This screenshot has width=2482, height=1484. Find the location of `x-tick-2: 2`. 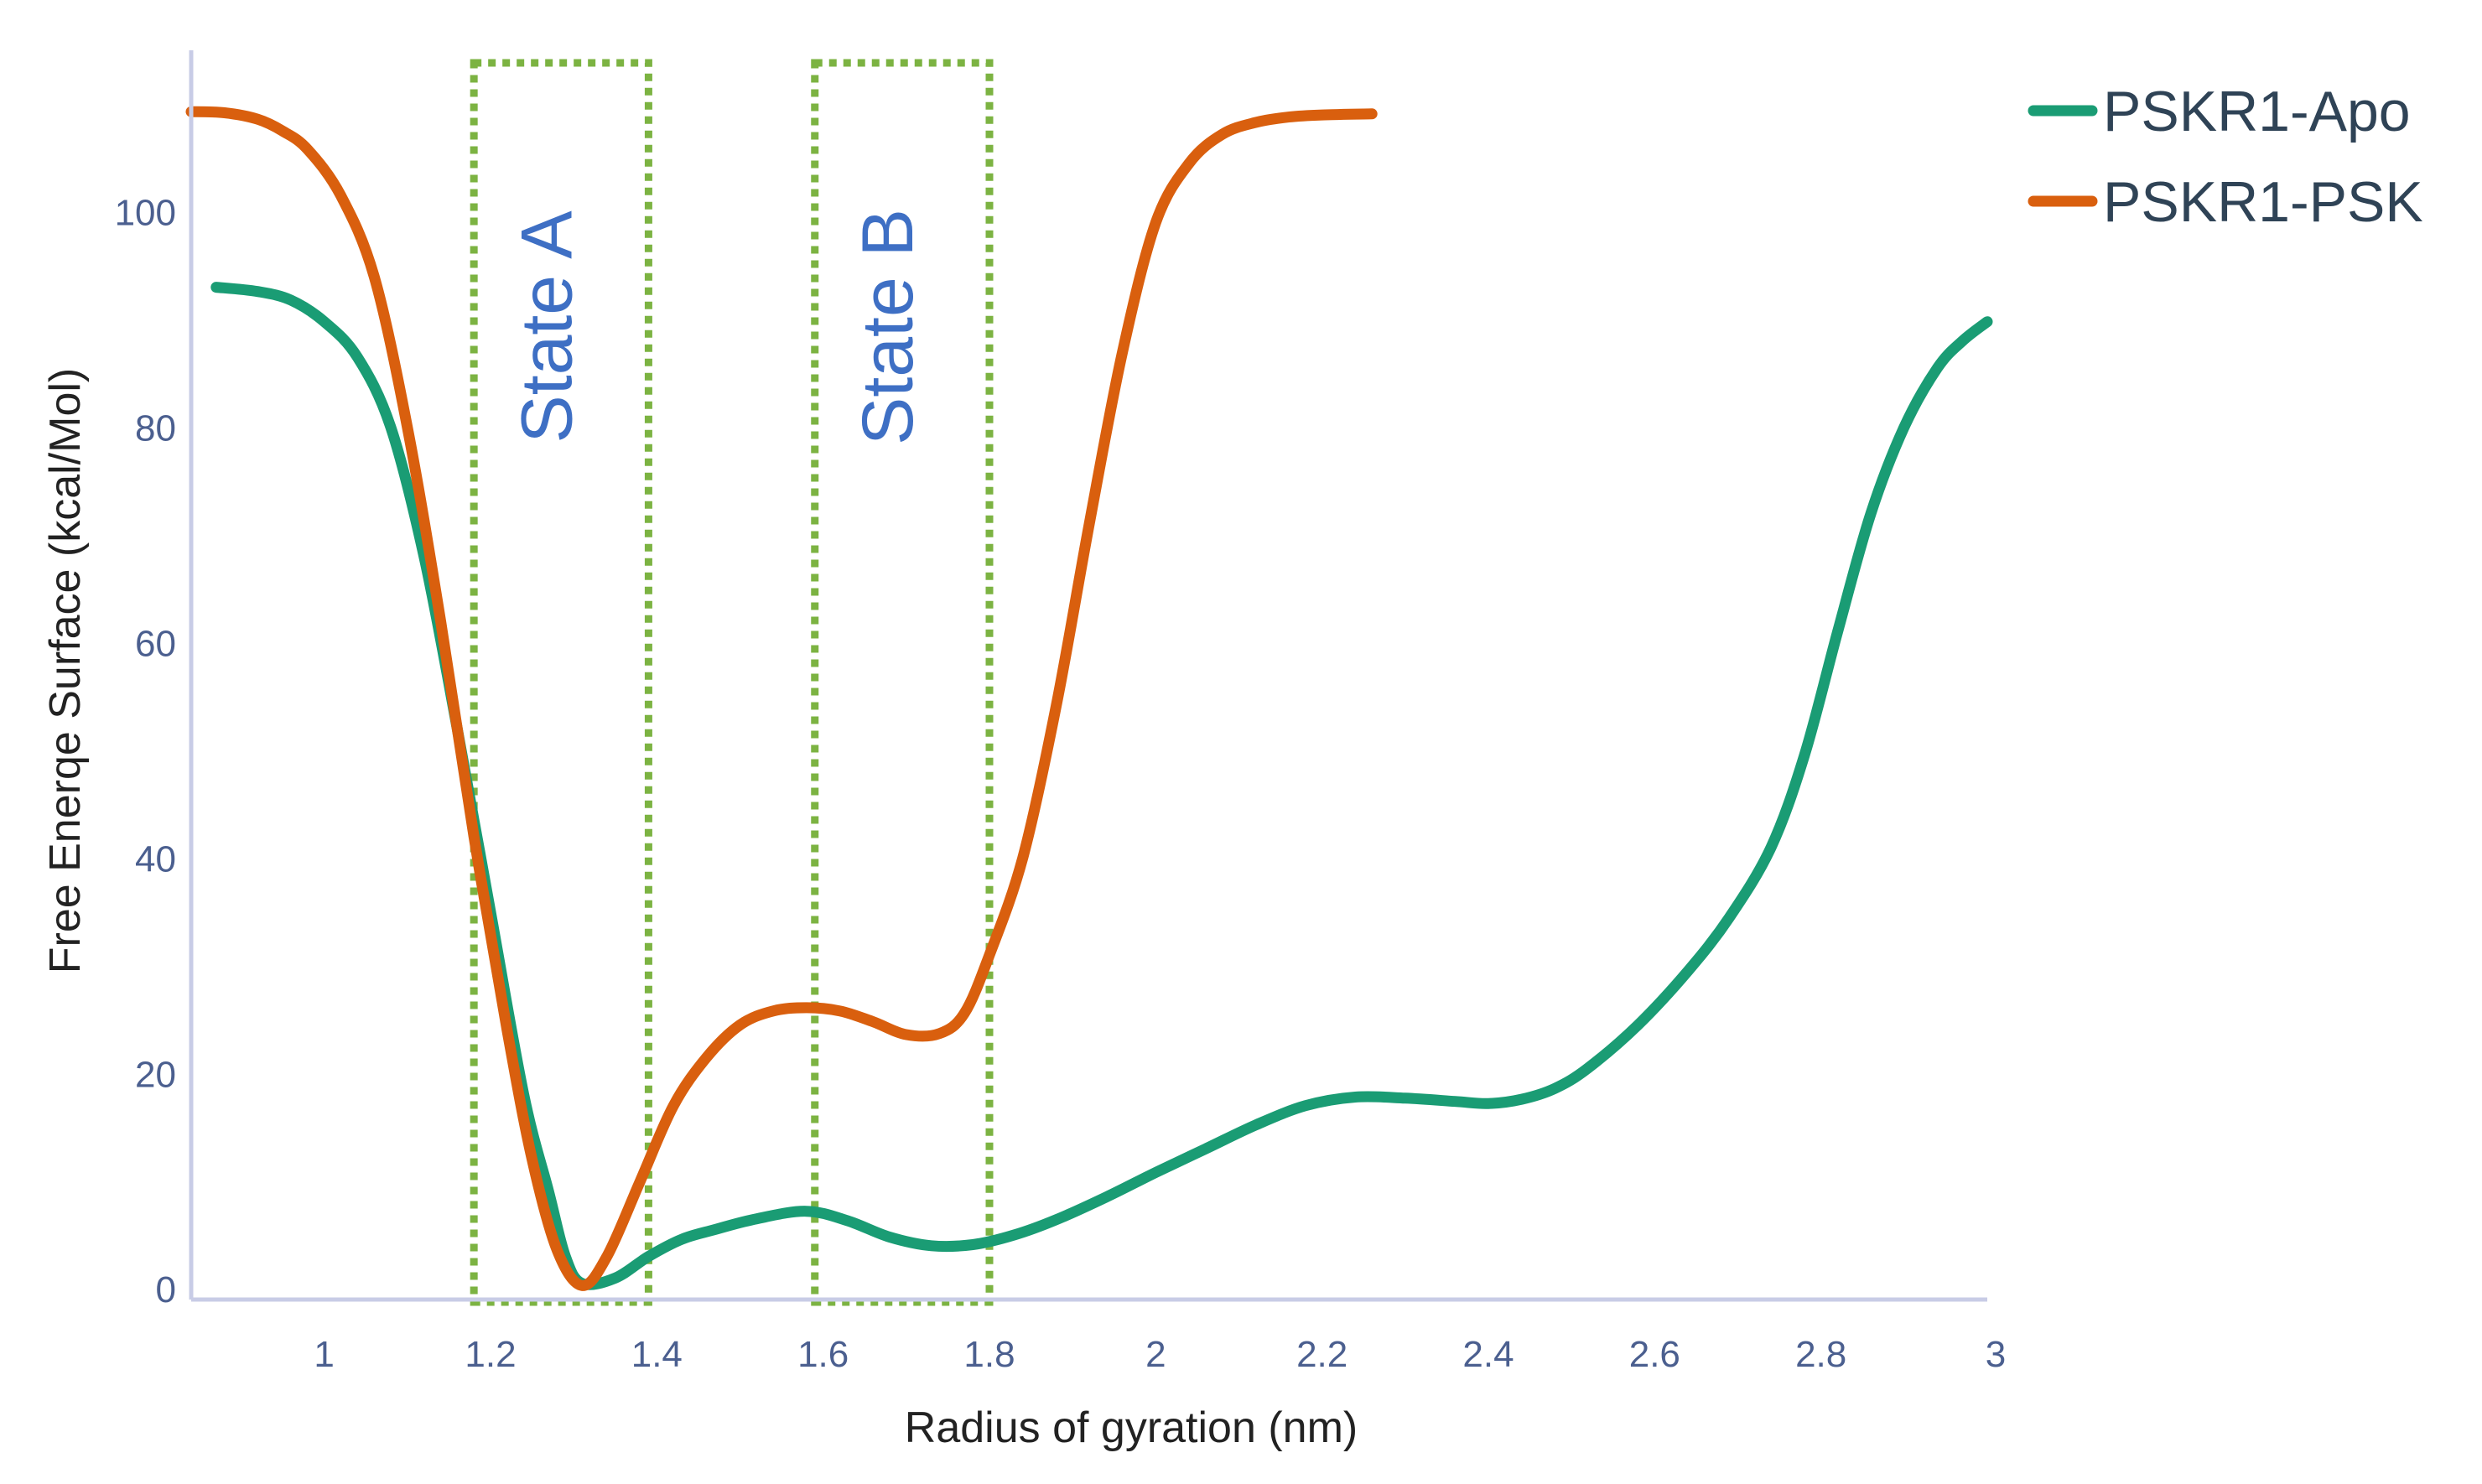

x-tick-2: 2 is located at coordinates (1156, 1354).